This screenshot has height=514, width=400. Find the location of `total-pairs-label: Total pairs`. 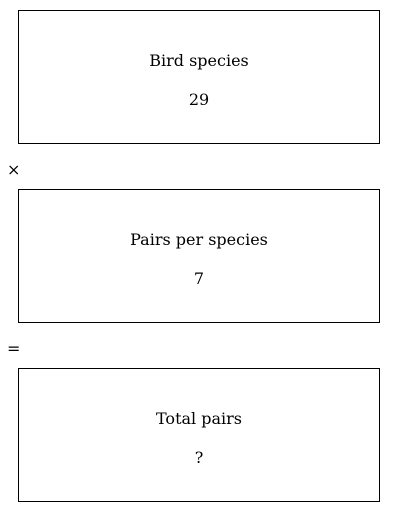

total-pairs-label: Total pairs is located at coordinates (199, 418).